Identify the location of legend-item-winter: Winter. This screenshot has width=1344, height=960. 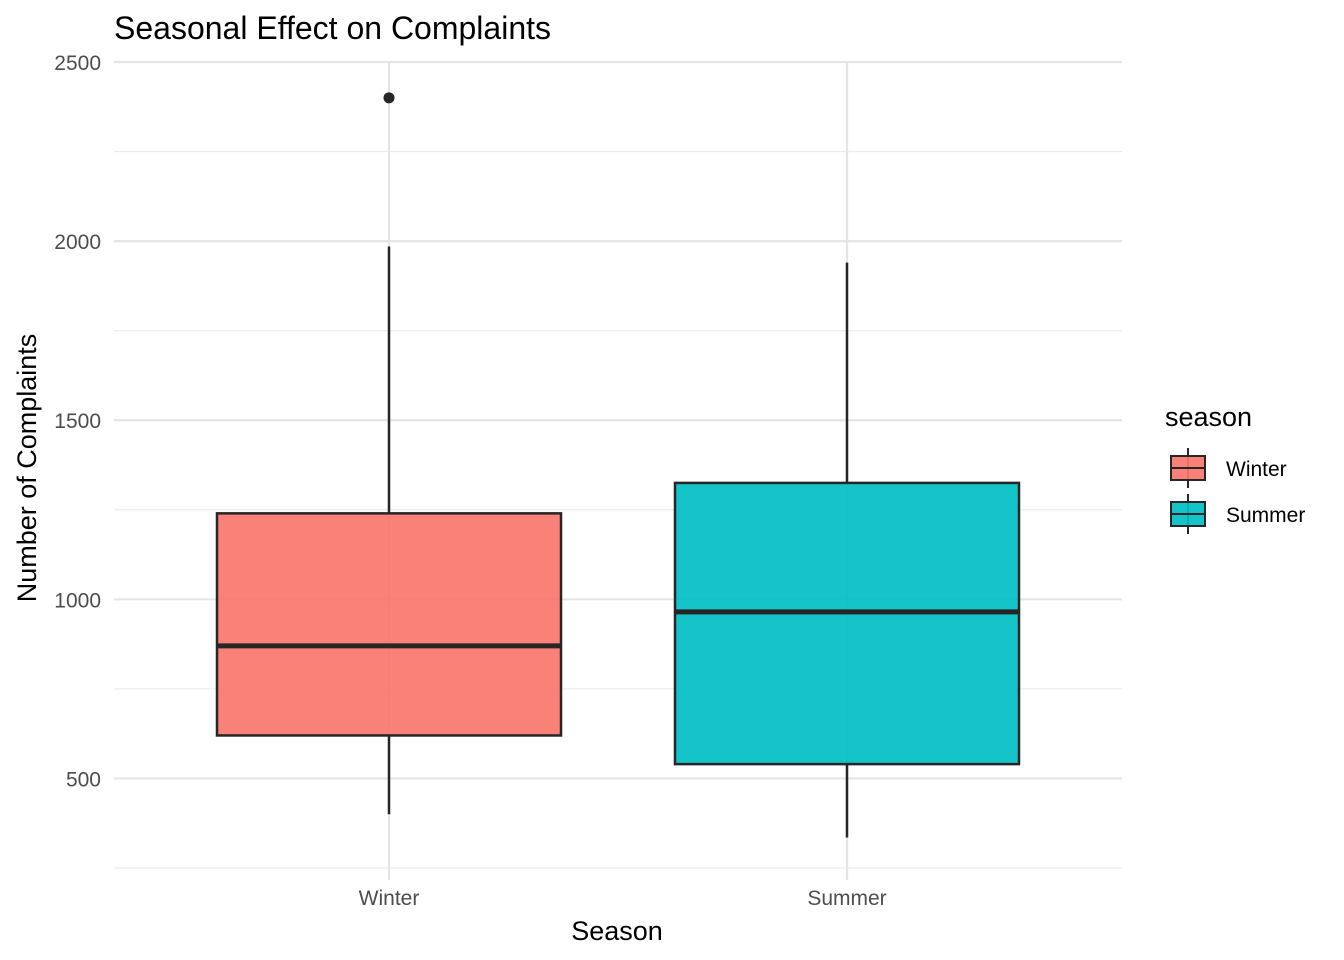
(1228, 468).